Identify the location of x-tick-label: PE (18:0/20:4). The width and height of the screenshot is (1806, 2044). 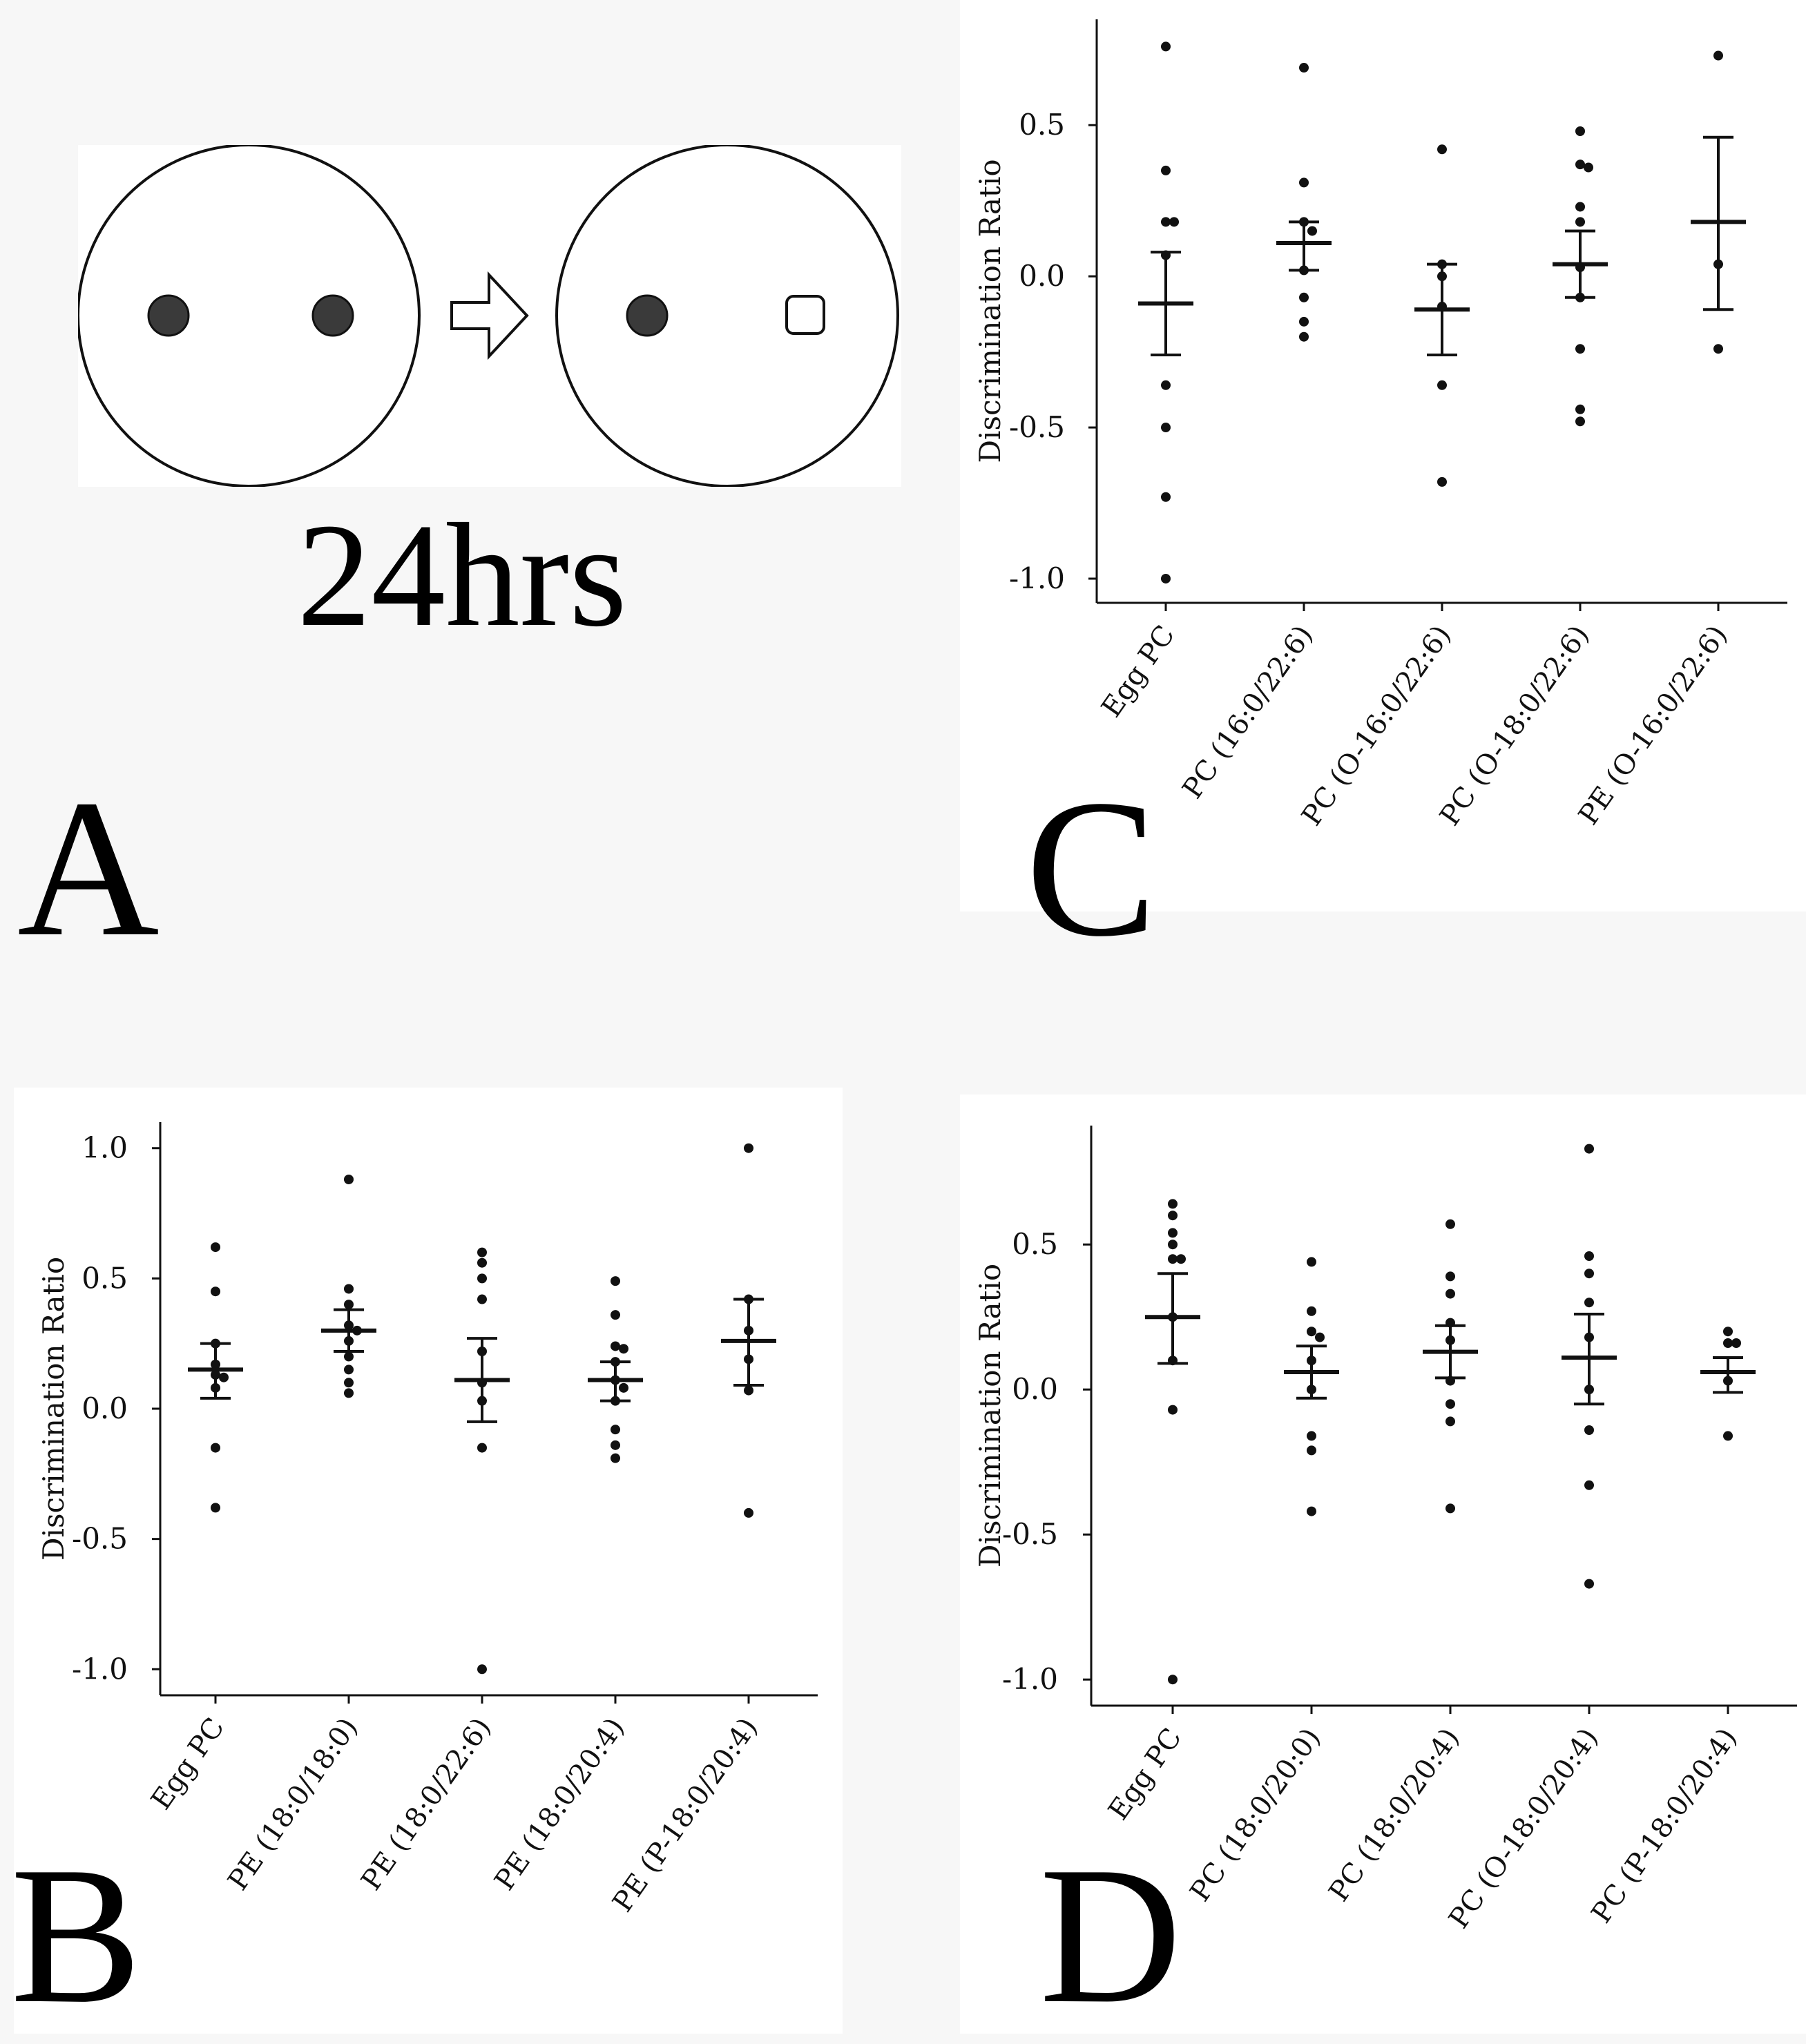
(559, 1804).